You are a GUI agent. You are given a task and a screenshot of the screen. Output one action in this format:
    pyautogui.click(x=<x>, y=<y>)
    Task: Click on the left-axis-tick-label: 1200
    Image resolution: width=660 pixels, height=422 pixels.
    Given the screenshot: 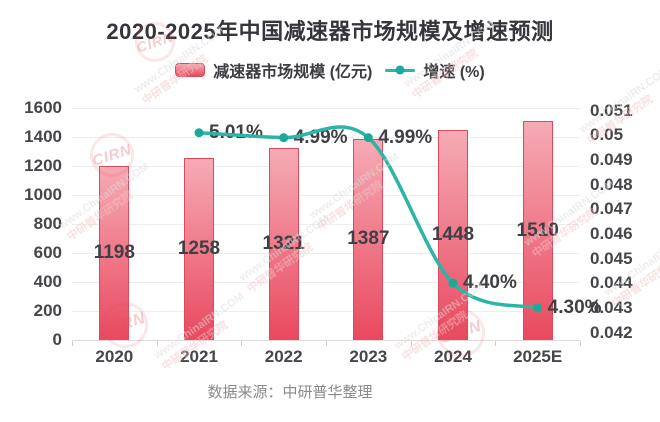 What is the action you would take?
    pyautogui.click(x=43, y=165)
    